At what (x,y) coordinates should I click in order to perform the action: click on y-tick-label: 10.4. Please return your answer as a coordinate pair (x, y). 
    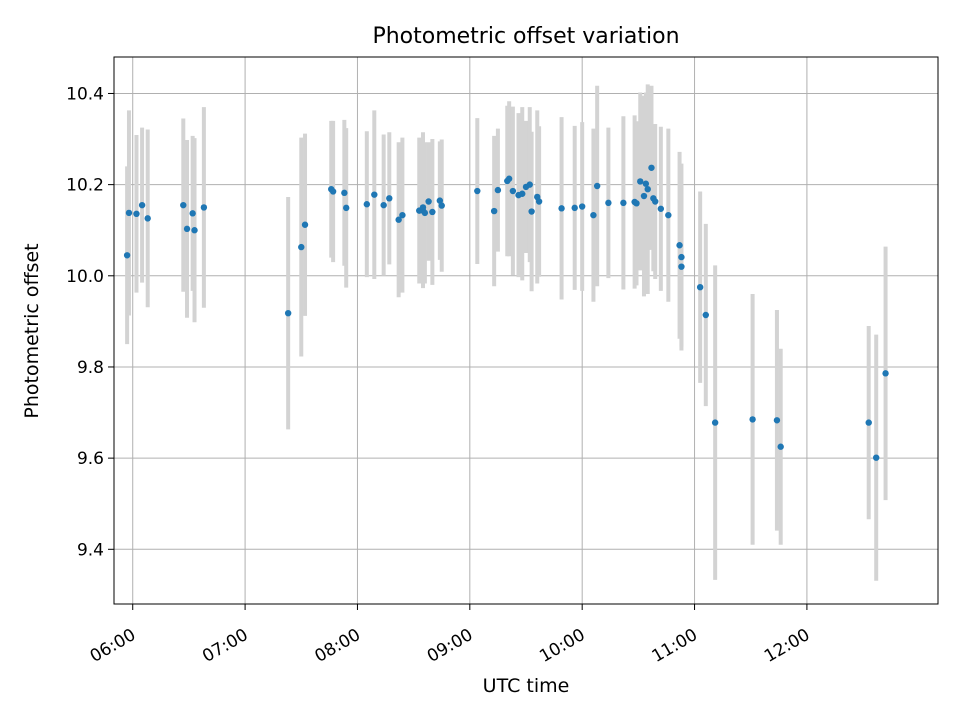
    Looking at the image, I should click on (85, 94).